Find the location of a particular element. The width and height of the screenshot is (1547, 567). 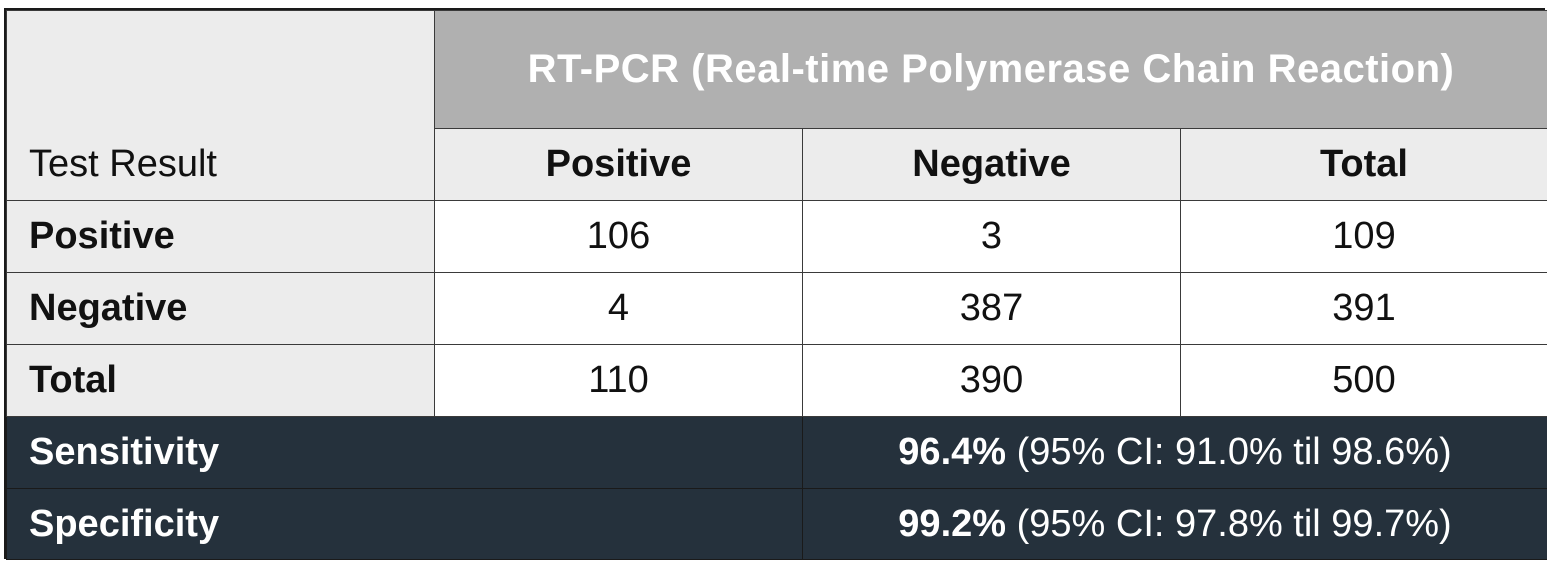

sensitivity-value: 96.4% (95% CI: 91.0% til 98.6%) is located at coordinates (1174, 452).